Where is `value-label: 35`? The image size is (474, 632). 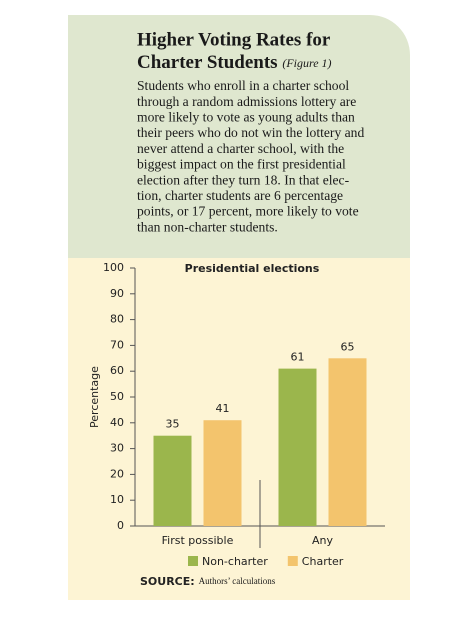 value-label: 35 is located at coordinates (173, 424).